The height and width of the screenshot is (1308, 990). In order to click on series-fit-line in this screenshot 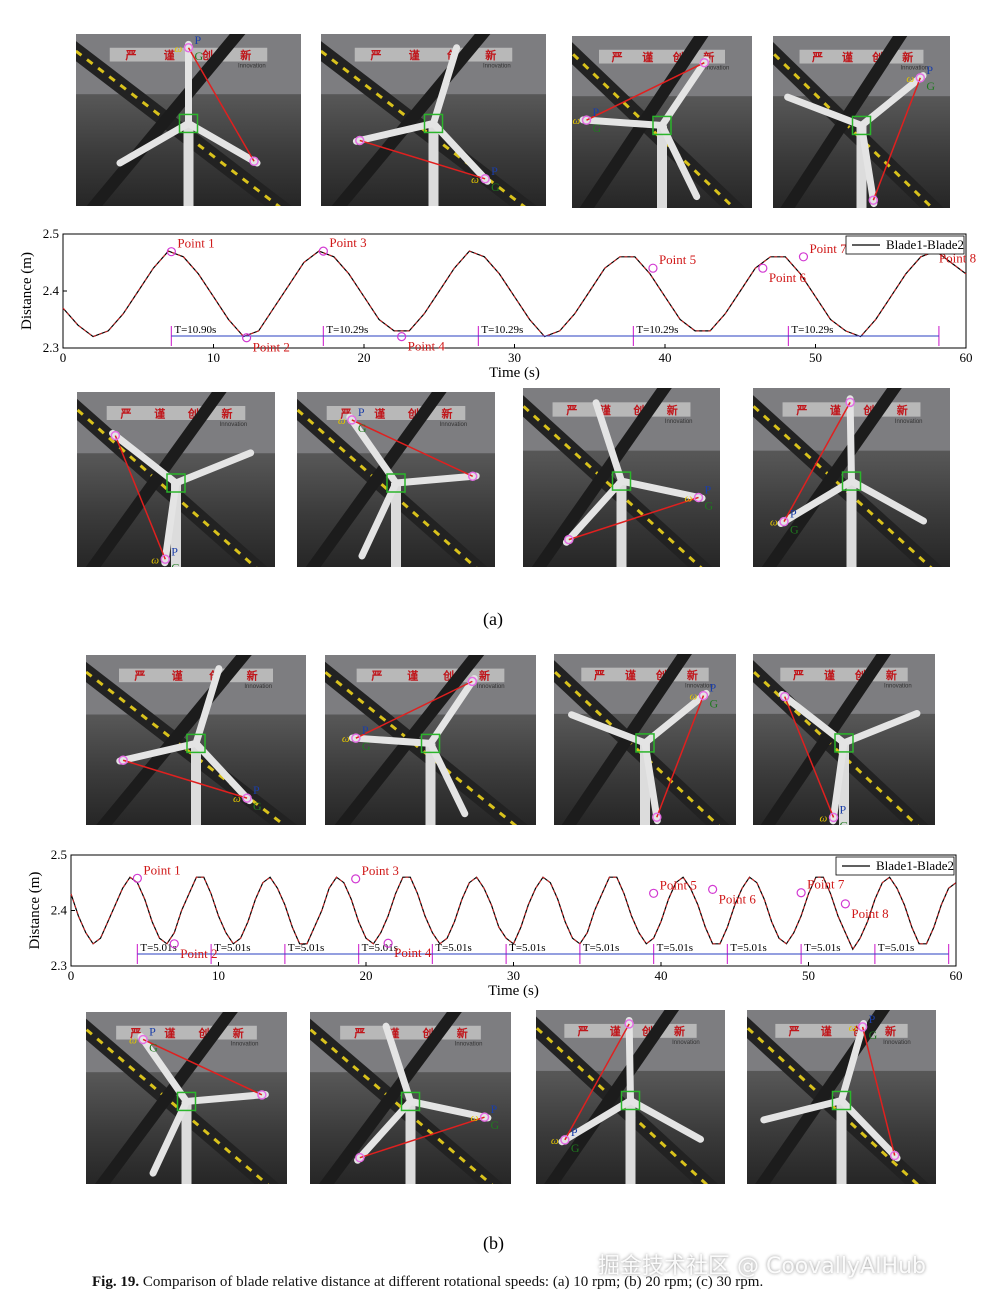, I will do `click(514, 294)`.